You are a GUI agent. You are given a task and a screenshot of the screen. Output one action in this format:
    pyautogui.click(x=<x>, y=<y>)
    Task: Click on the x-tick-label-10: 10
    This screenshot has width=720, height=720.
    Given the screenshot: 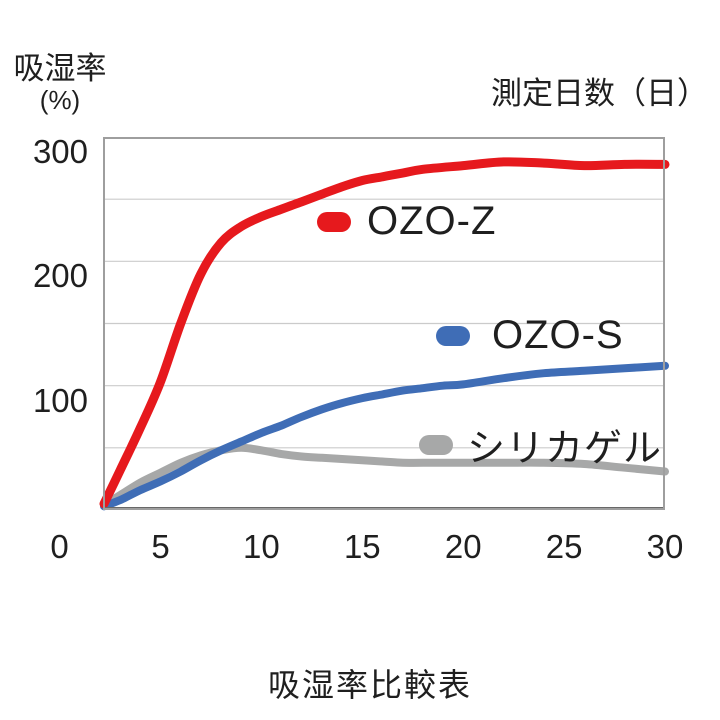 What is the action you would take?
    pyautogui.click(x=261, y=546)
    